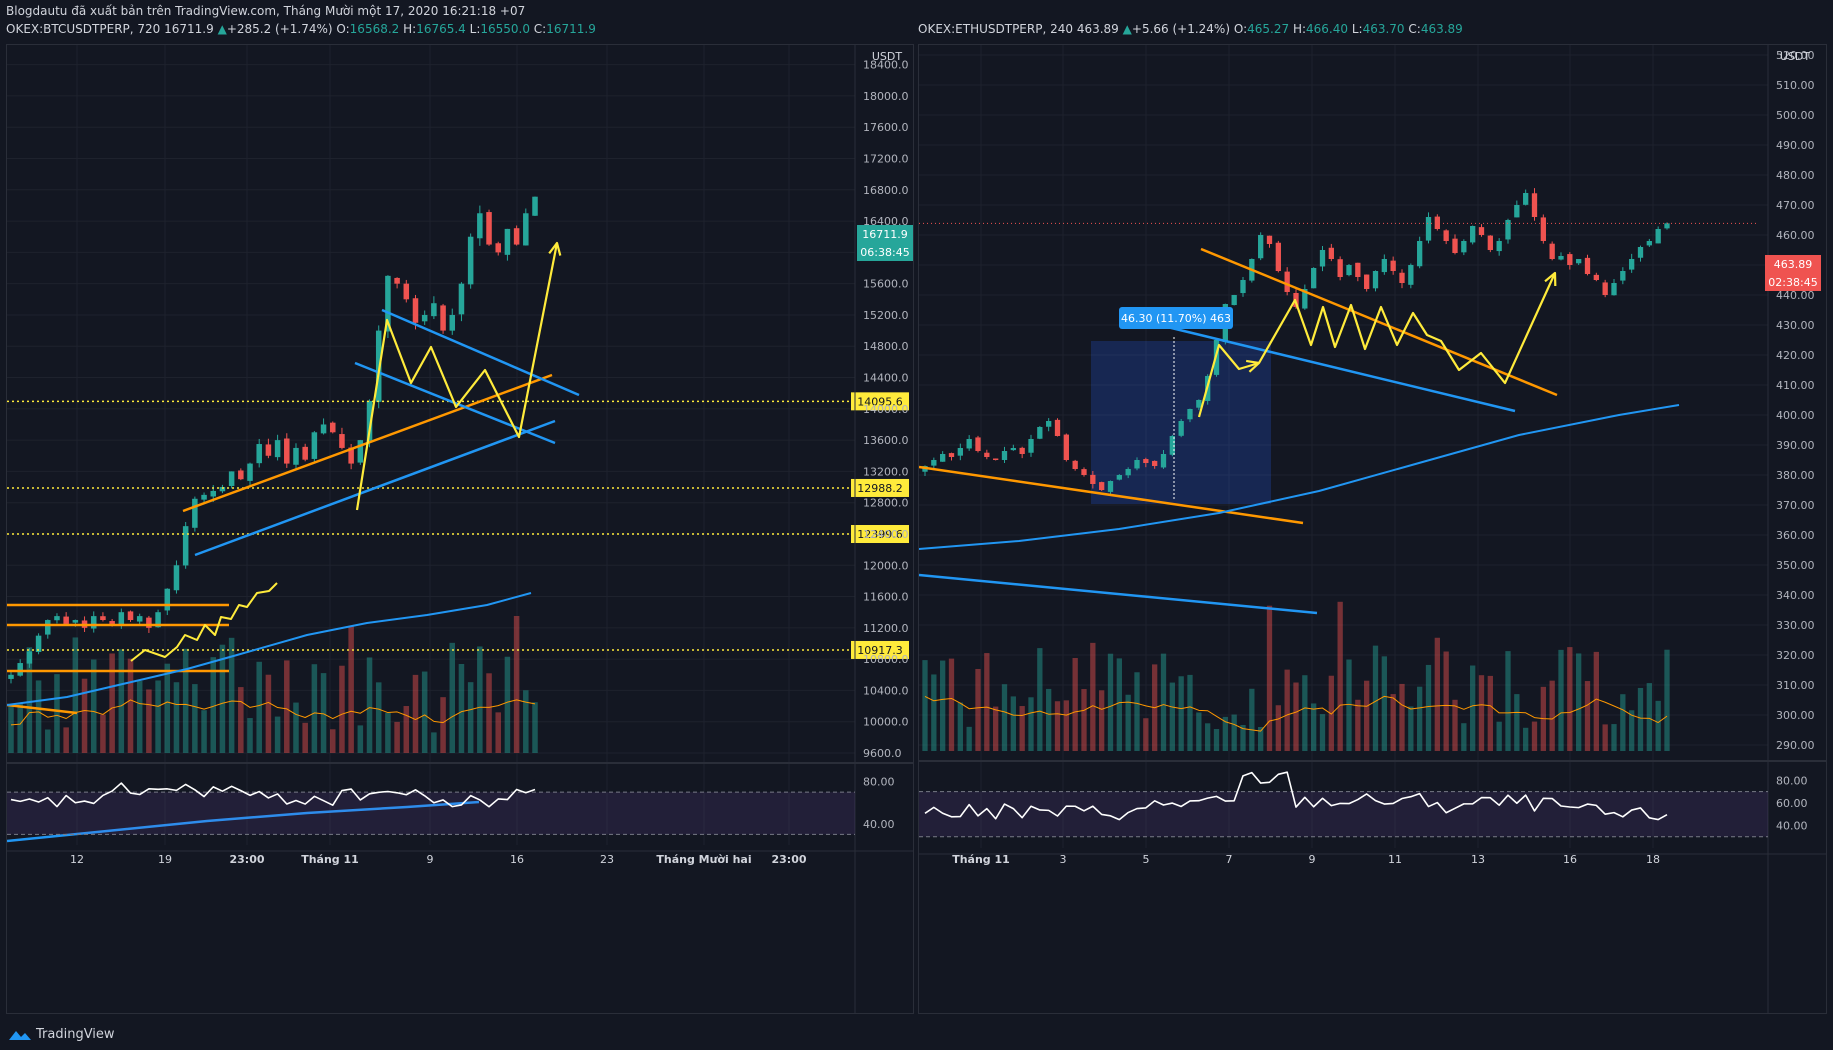  Describe the element at coordinates (886, 440) in the screenshot. I see `price-tick-label: 13600.0` at that location.